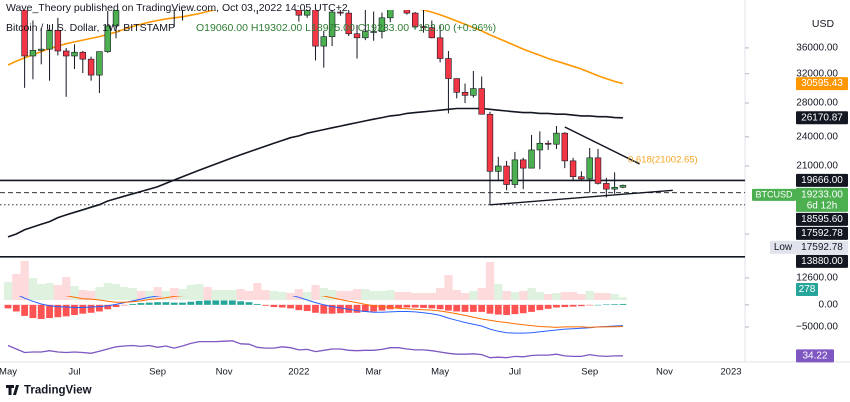 This screenshot has width=850, height=402. Describe the element at coordinates (822, 219) in the screenshot. I see `level-badge-label: 18595.60` at that location.